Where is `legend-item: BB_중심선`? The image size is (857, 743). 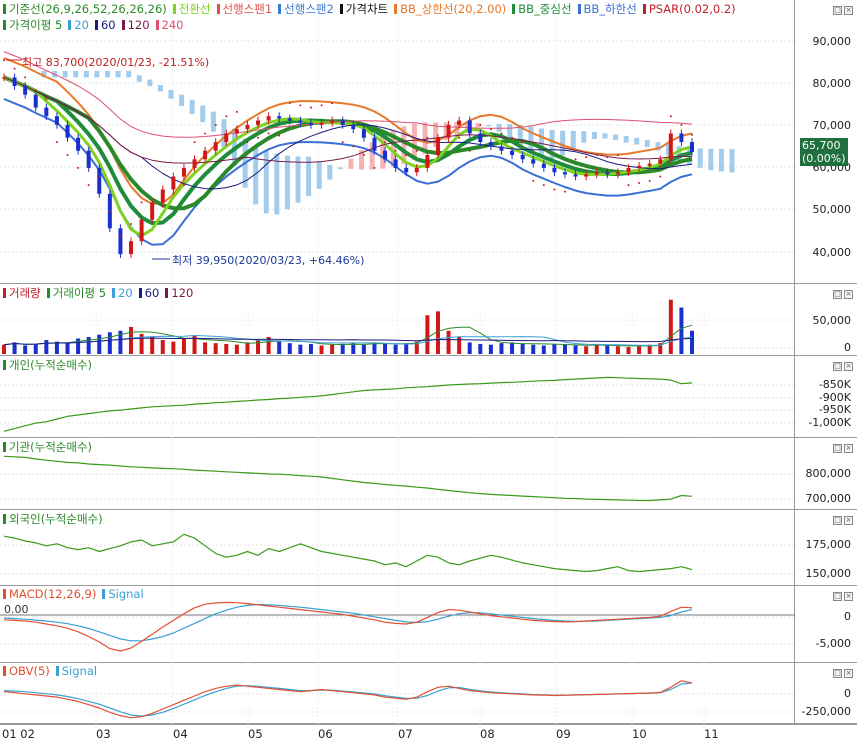 legend-item: BB_중심선 is located at coordinates (543, 9).